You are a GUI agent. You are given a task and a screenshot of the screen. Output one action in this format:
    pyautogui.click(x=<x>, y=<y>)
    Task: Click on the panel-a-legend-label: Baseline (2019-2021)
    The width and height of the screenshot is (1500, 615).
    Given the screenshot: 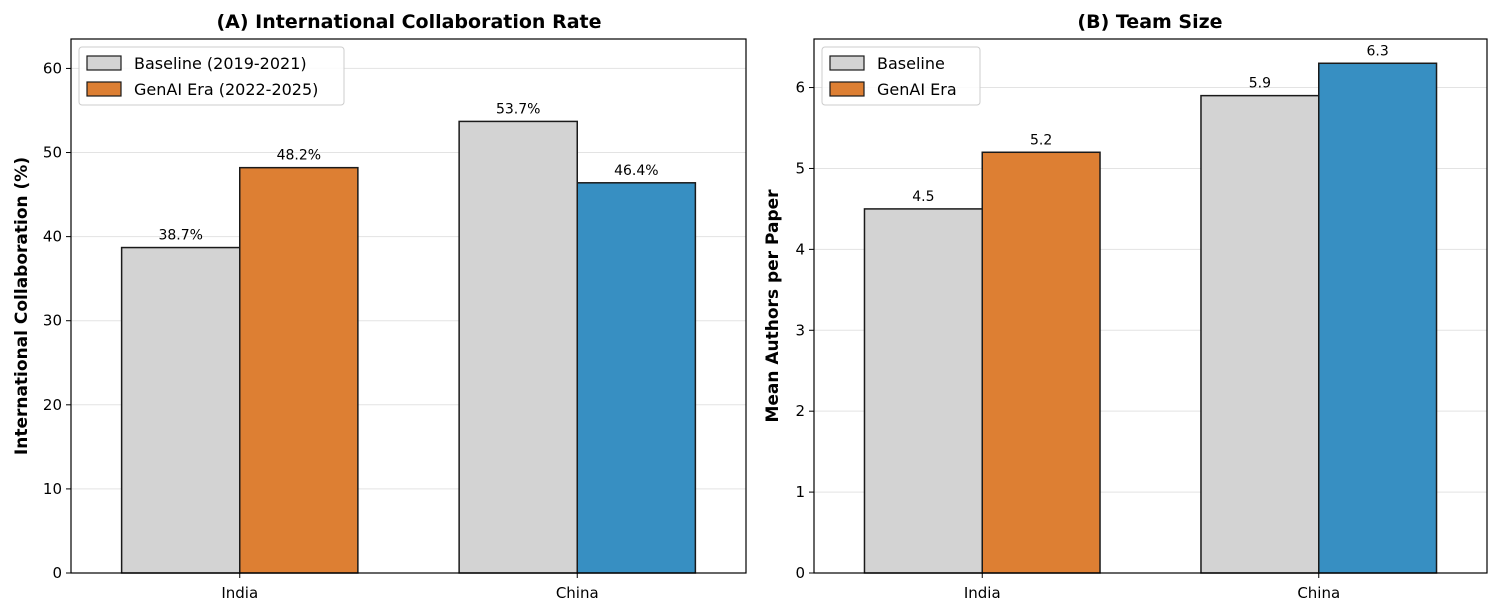 What is the action you would take?
    pyautogui.click(x=220, y=63)
    